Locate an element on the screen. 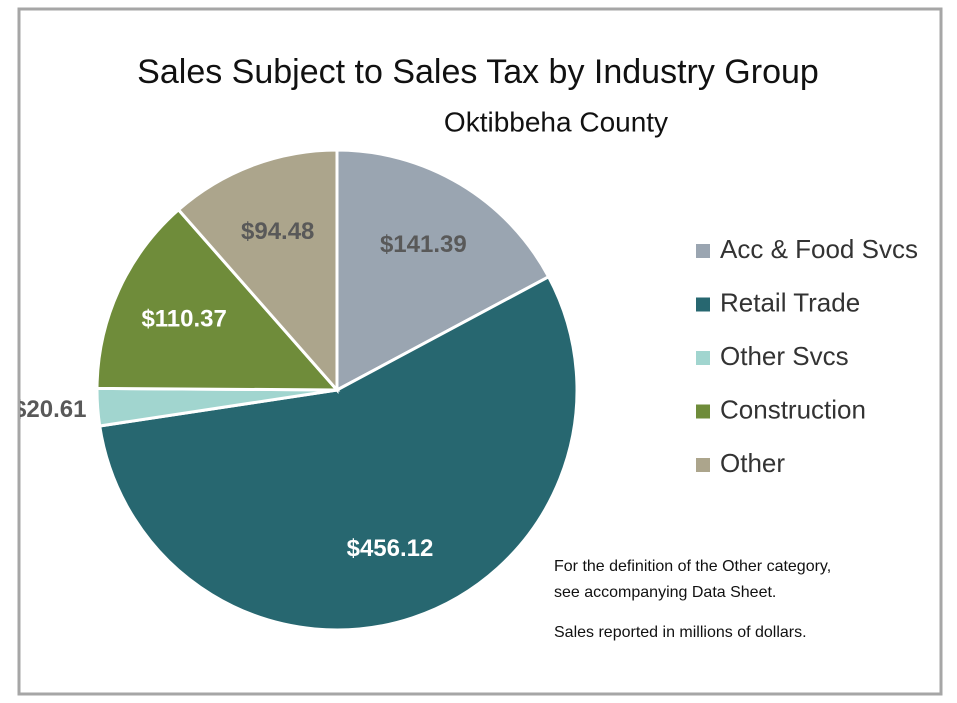 The height and width of the screenshot is (703, 957). data-label: $20.61 is located at coordinates (49, 409).